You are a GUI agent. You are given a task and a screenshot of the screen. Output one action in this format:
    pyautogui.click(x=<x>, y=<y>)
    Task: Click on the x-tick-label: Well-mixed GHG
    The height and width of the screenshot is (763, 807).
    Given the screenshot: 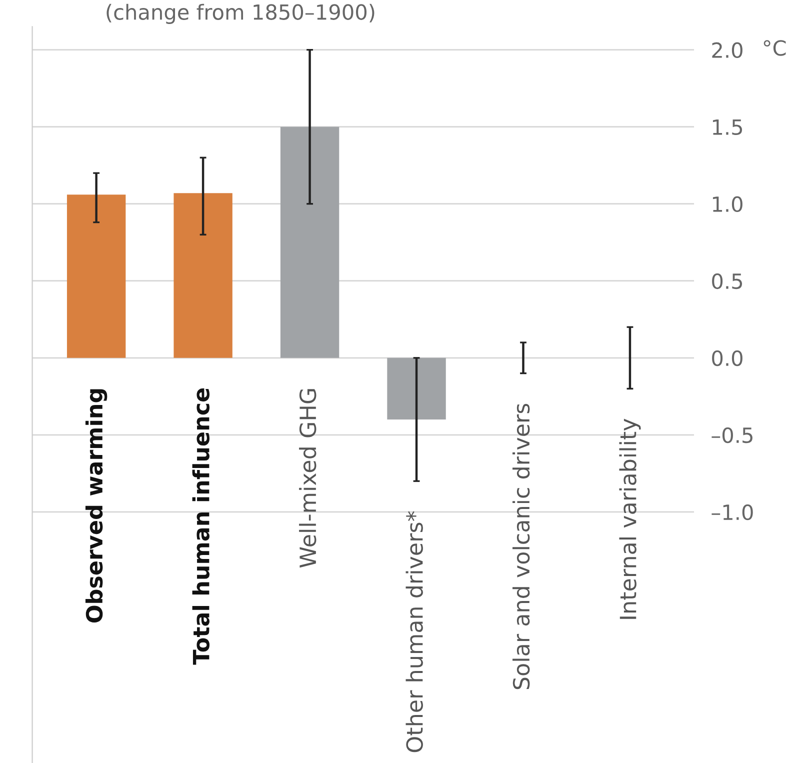 What is the action you would take?
    pyautogui.click(x=307, y=478)
    